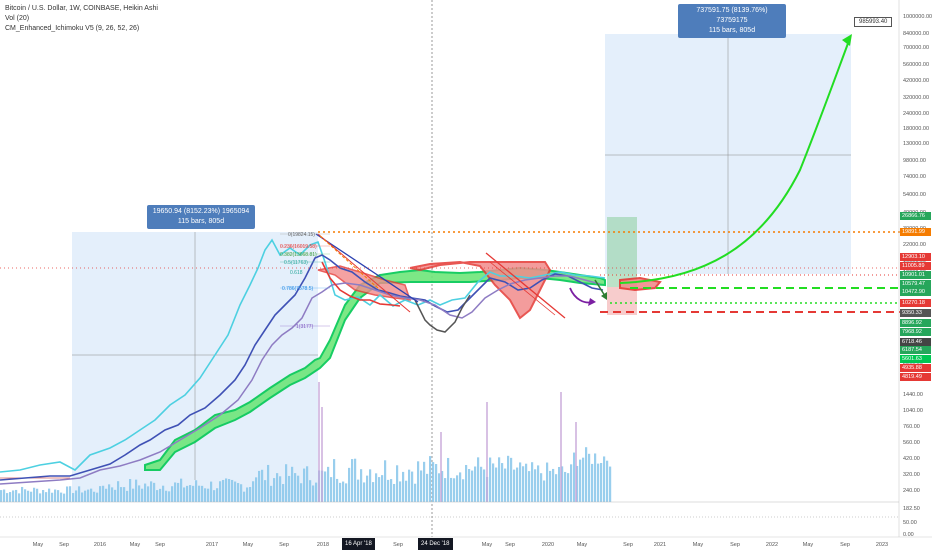 This screenshot has height=550, width=932. Describe the element at coordinates (487, 452) in the screenshot. I see `volume-spike` at that location.